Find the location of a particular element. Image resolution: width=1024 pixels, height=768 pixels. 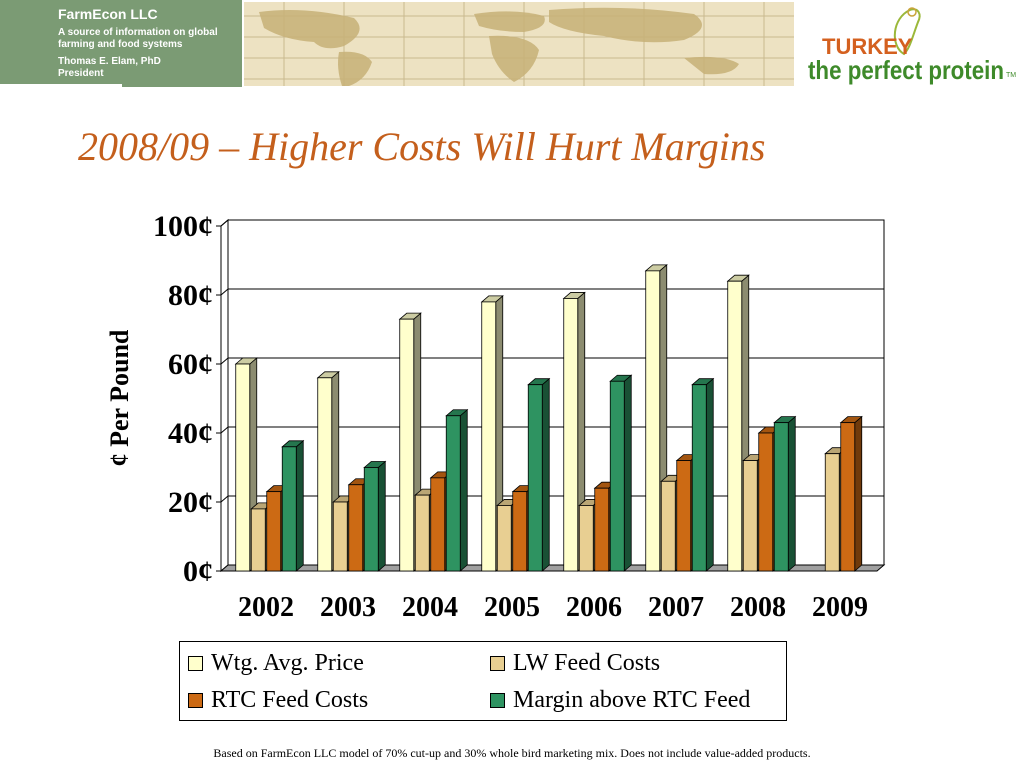

turkey-perfect-protein-logo: TURKEY the perfect protein TM is located at coordinates (912, 46).